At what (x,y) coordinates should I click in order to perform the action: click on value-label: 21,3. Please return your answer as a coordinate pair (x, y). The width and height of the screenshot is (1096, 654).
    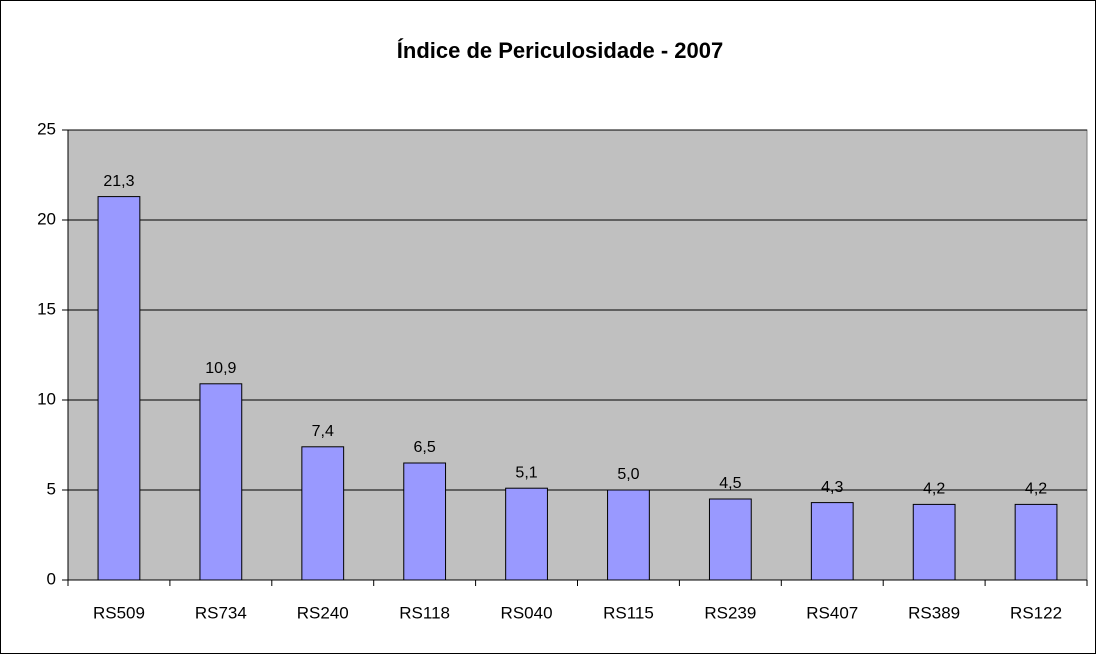
    Looking at the image, I should click on (118, 181).